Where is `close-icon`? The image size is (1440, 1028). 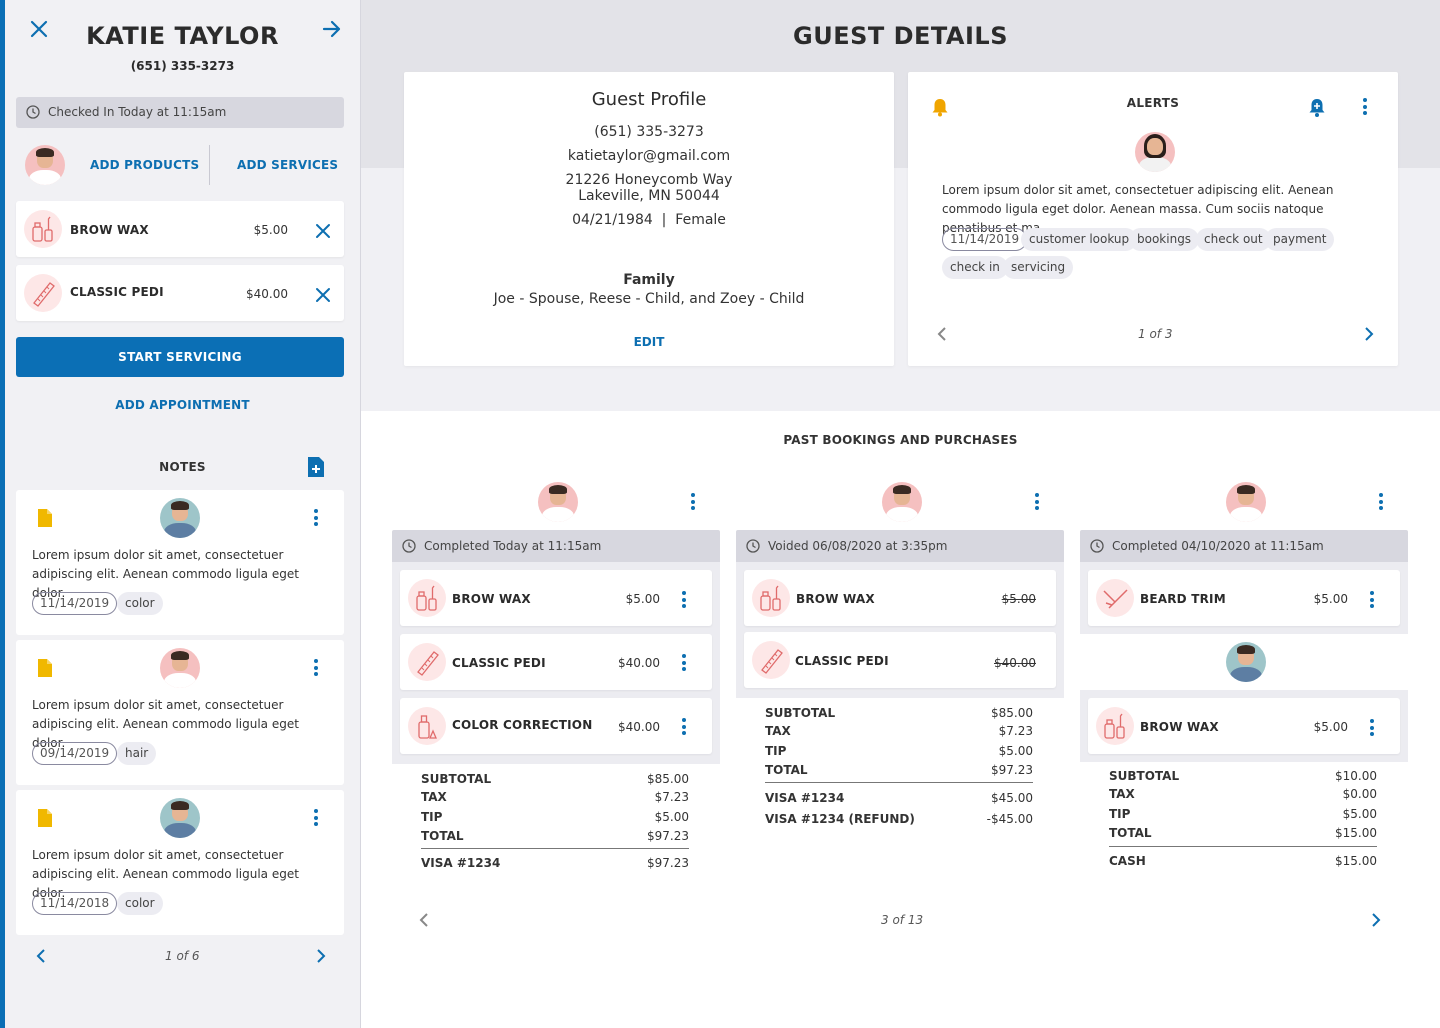
close-icon is located at coordinates (39, 29).